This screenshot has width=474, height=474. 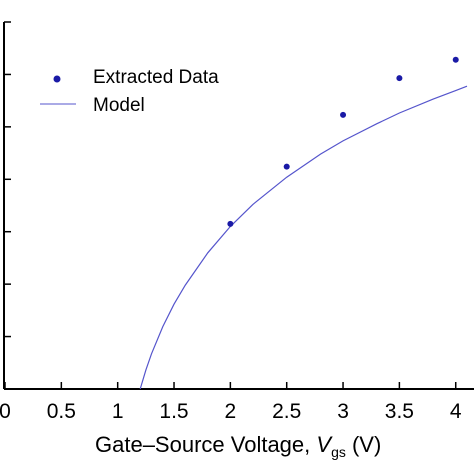 What do you see at coordinates (343, 411) in the screenshot?
I see `x-tick-label: 3` at bounding box center [343, 411].